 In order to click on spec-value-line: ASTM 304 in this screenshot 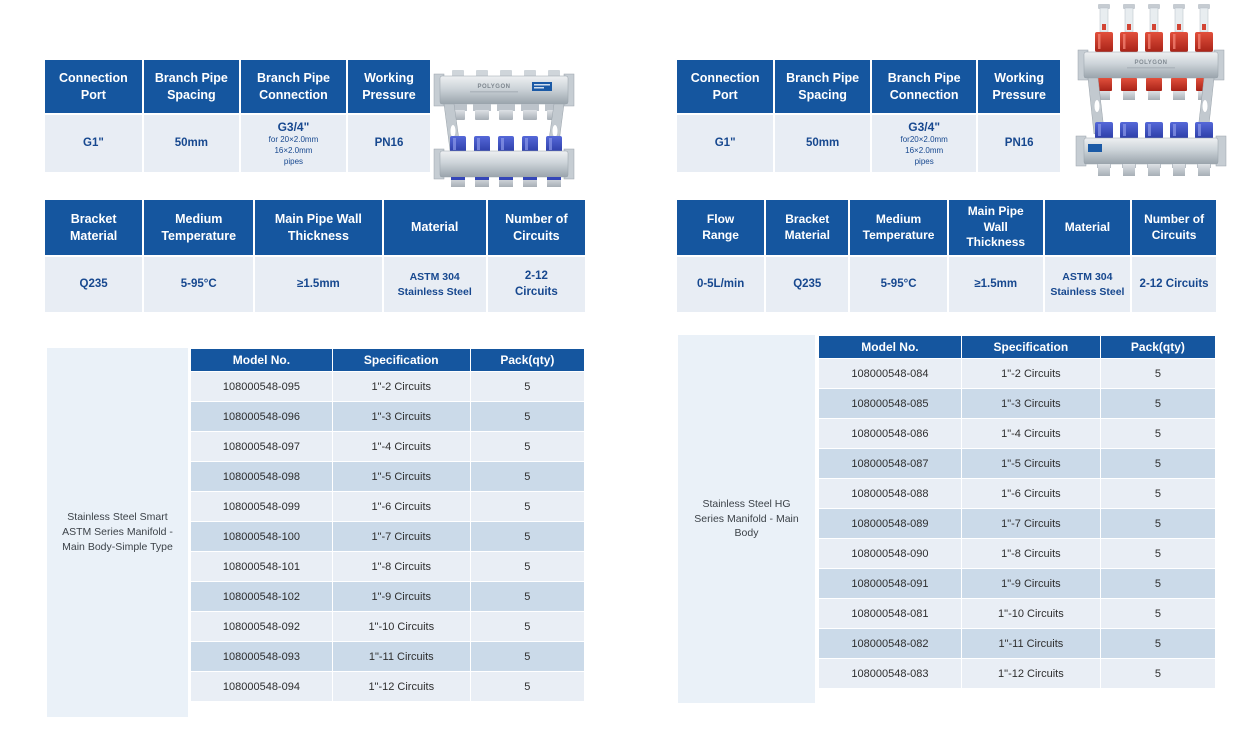, I will do `click(1087, 277)`.